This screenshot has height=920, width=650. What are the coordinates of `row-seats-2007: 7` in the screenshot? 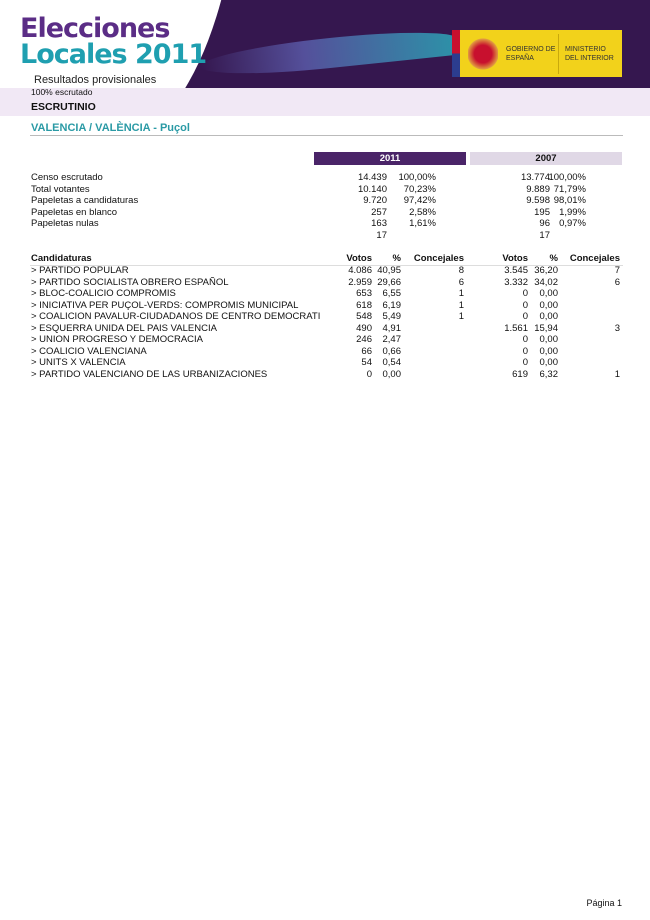 It's located at (617, 270).